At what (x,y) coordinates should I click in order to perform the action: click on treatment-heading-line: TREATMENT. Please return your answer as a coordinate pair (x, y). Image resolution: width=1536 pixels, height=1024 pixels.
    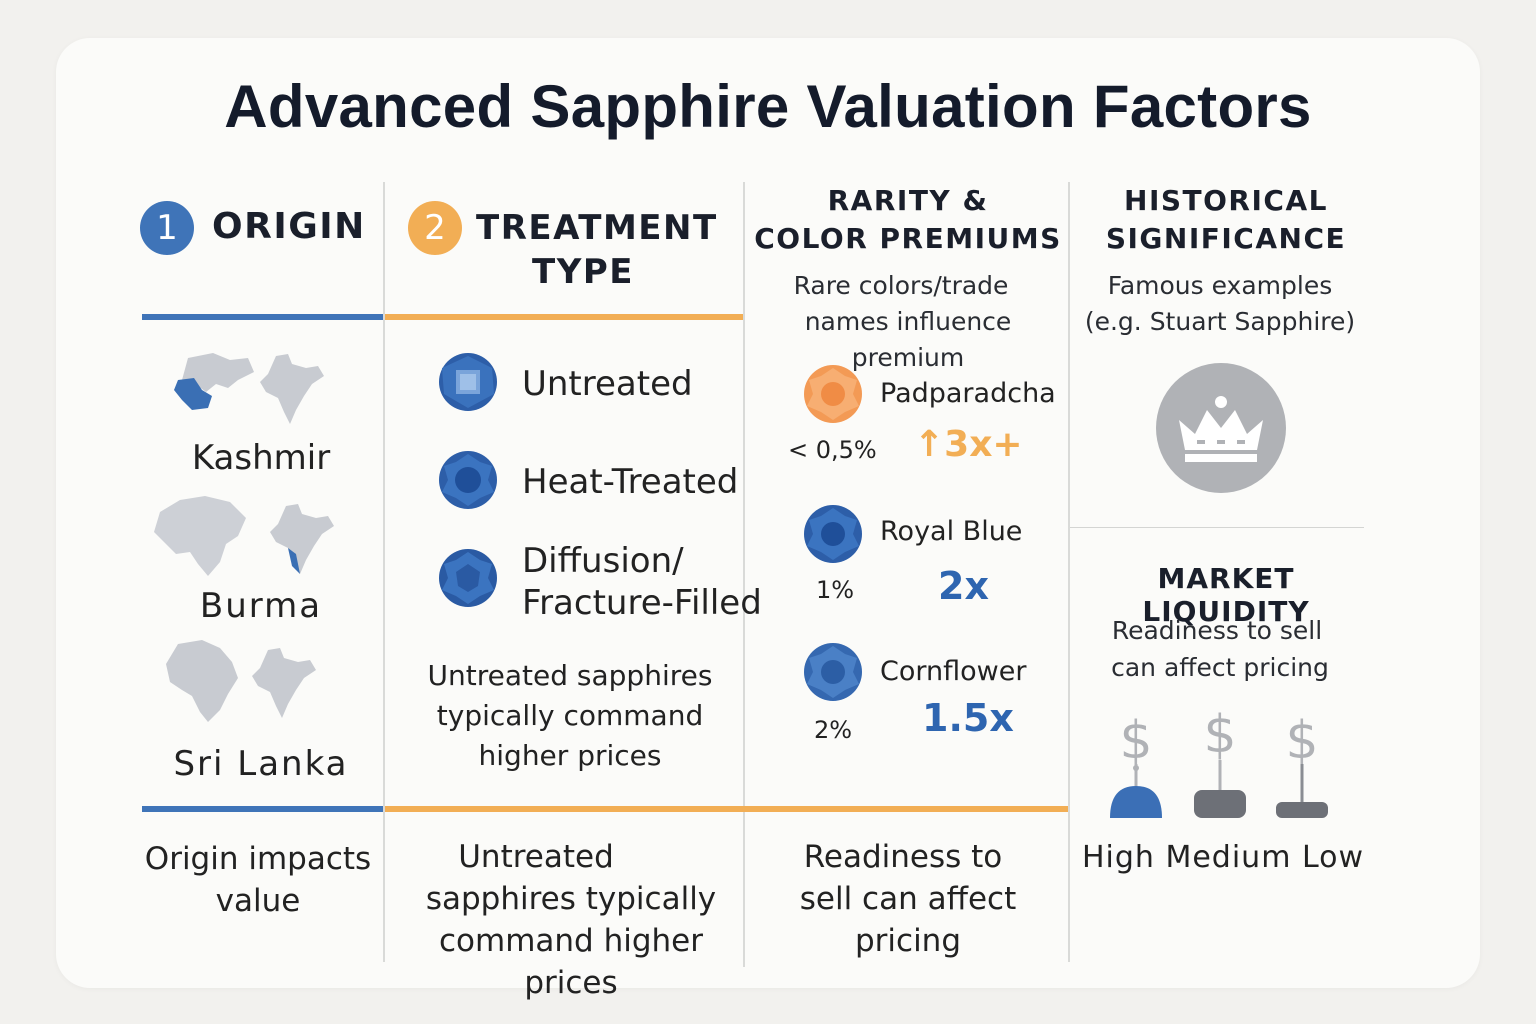
    Looking at the image, I should click on (597, 228).